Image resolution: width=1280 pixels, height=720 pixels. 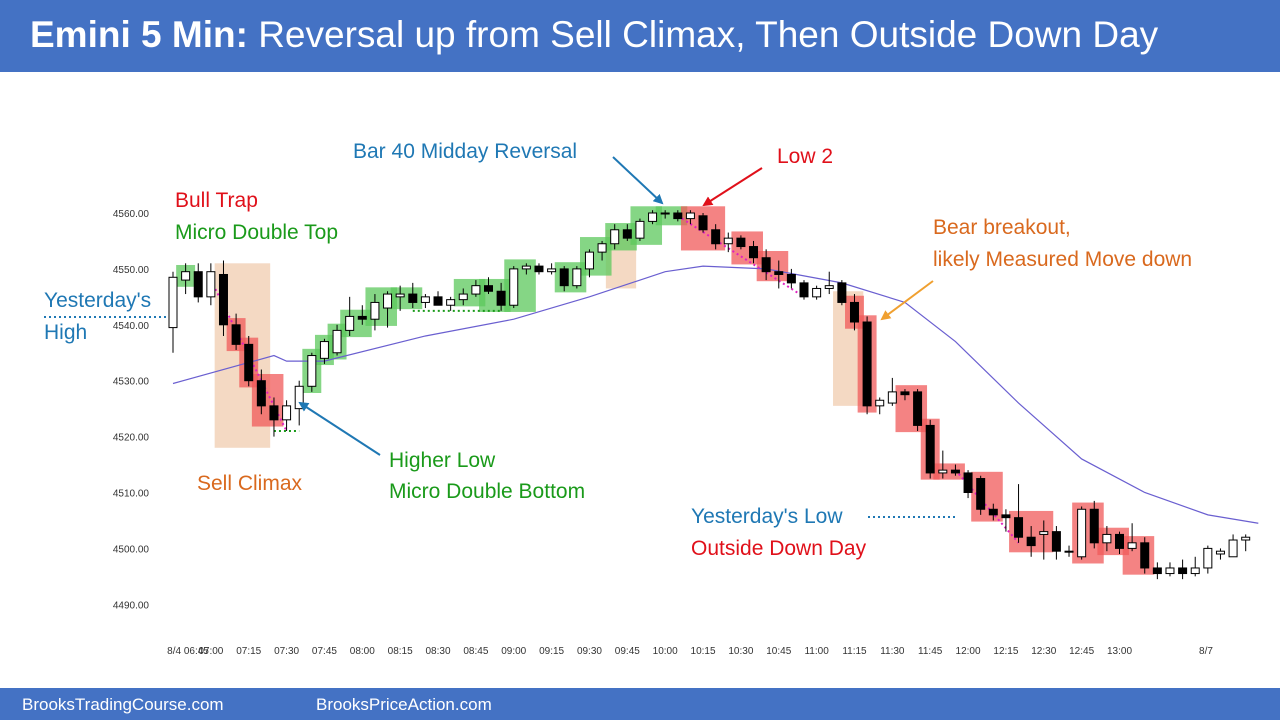 What do you see at coordinates (1206, 651) in the screenshot?
I see `x-tick-label: 8/7` at bounding box center [1206, 651].